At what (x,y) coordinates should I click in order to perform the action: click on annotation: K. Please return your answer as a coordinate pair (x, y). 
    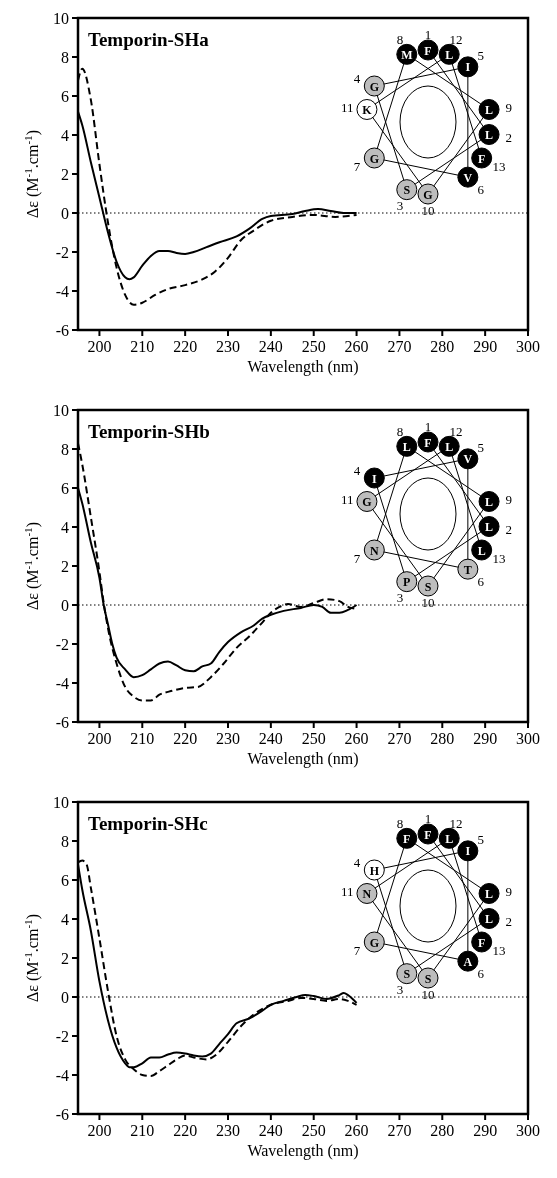
    Looking at the image, I should click on (367, 110).